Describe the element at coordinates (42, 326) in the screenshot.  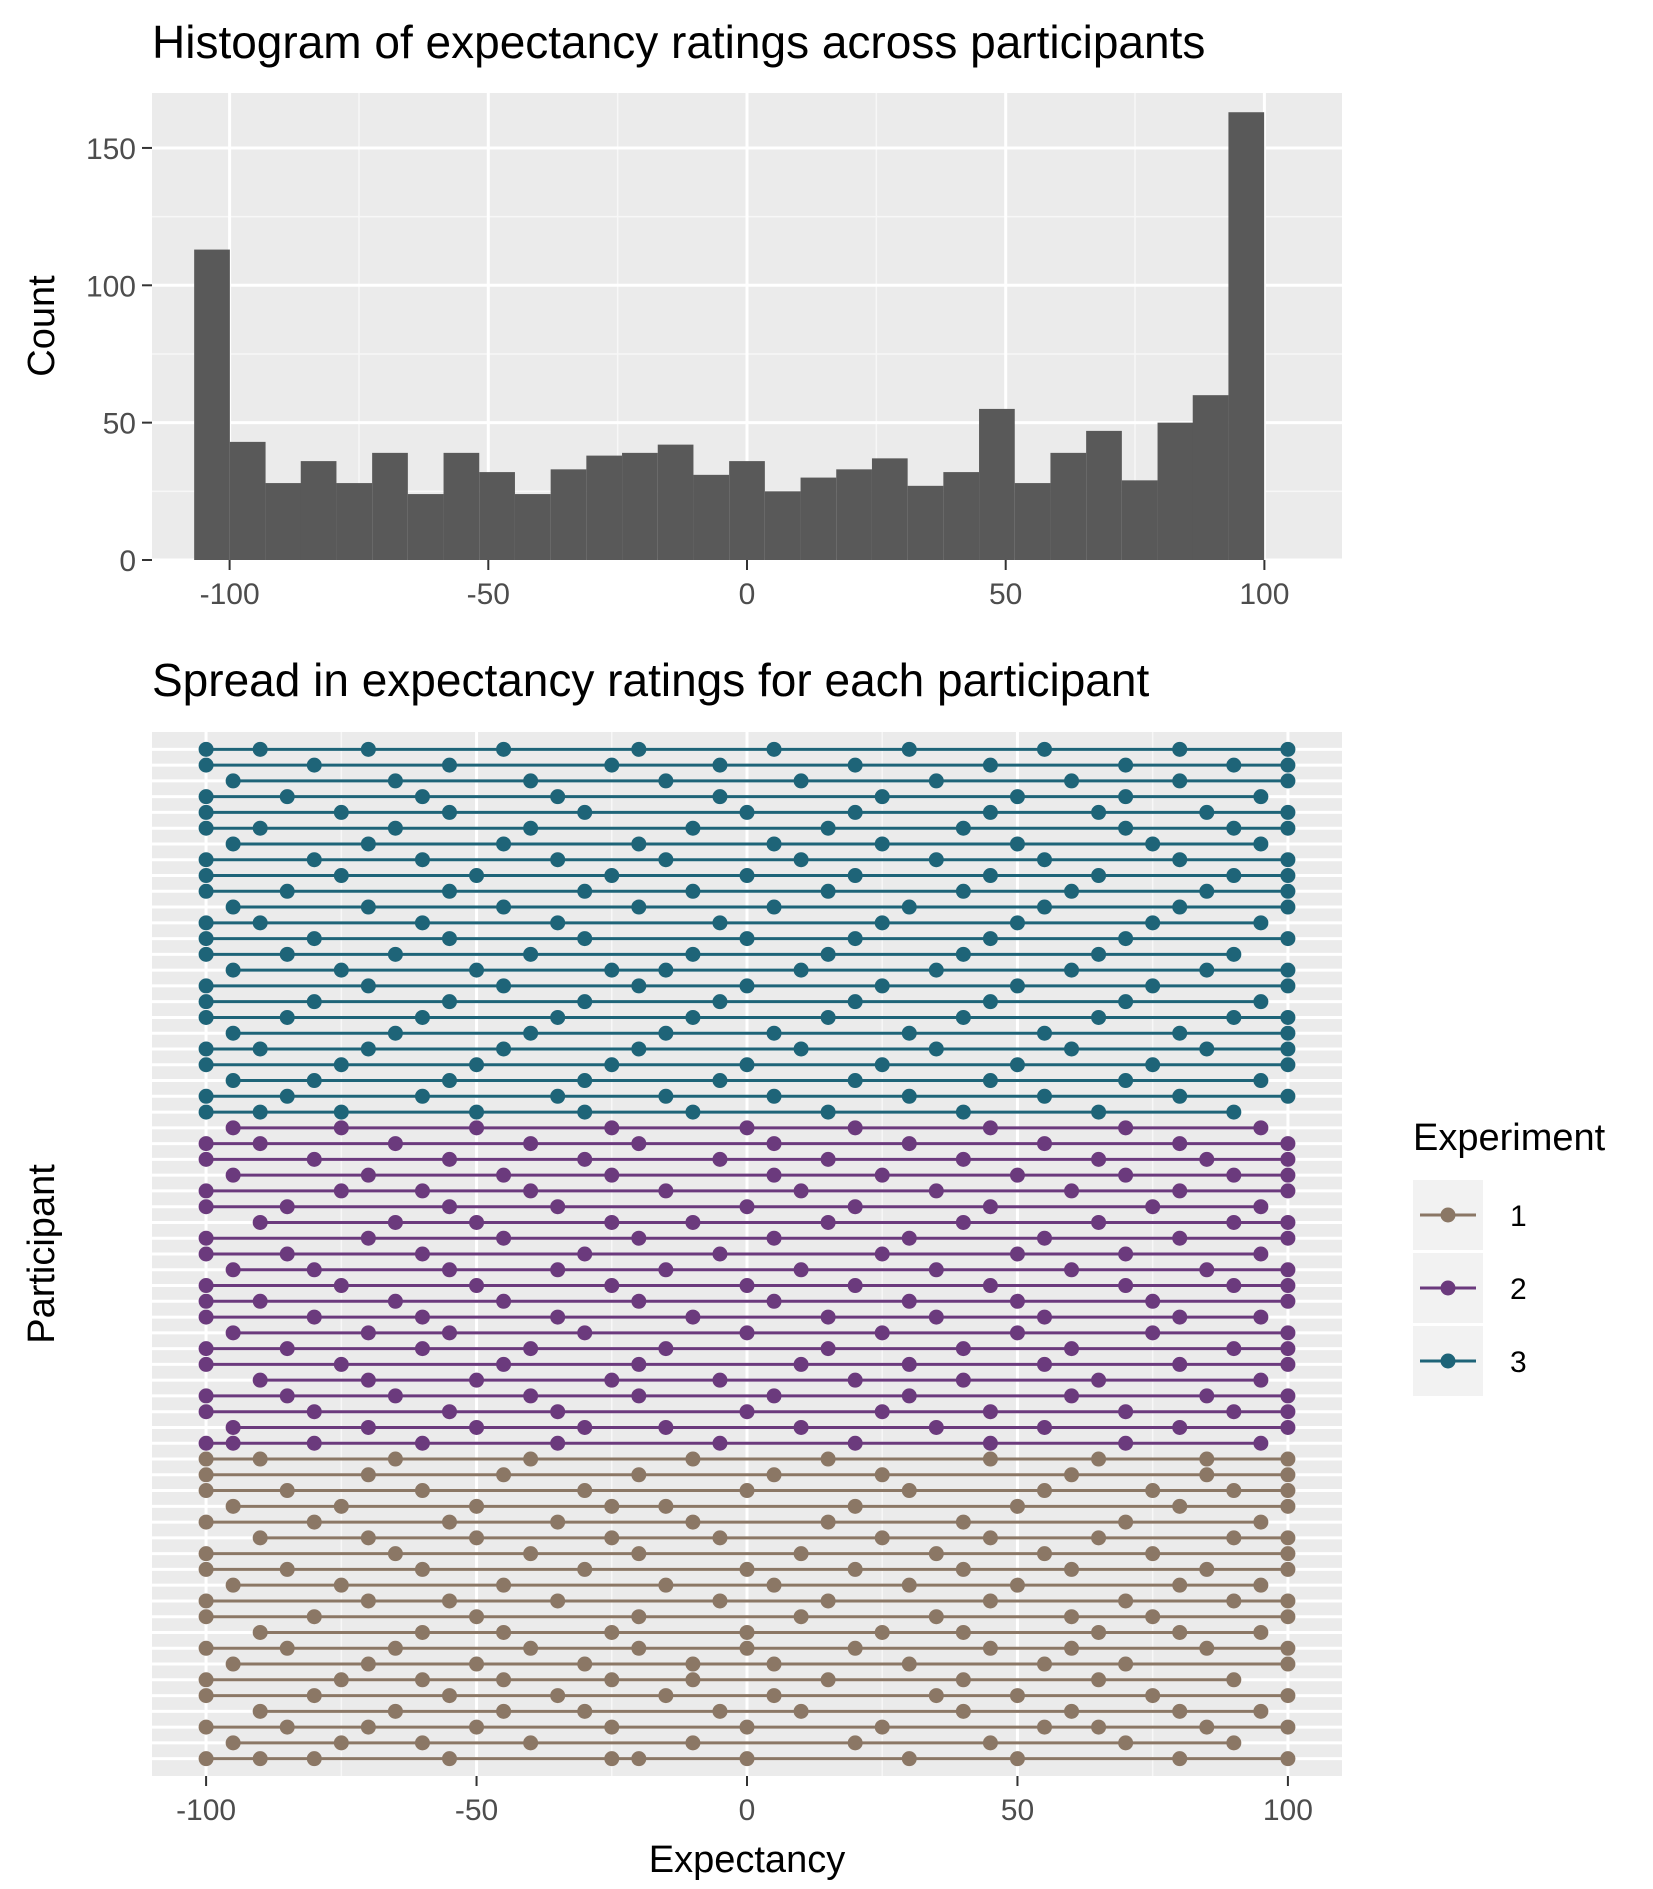
I see `histogram-y-axis-label: Count` at that location.